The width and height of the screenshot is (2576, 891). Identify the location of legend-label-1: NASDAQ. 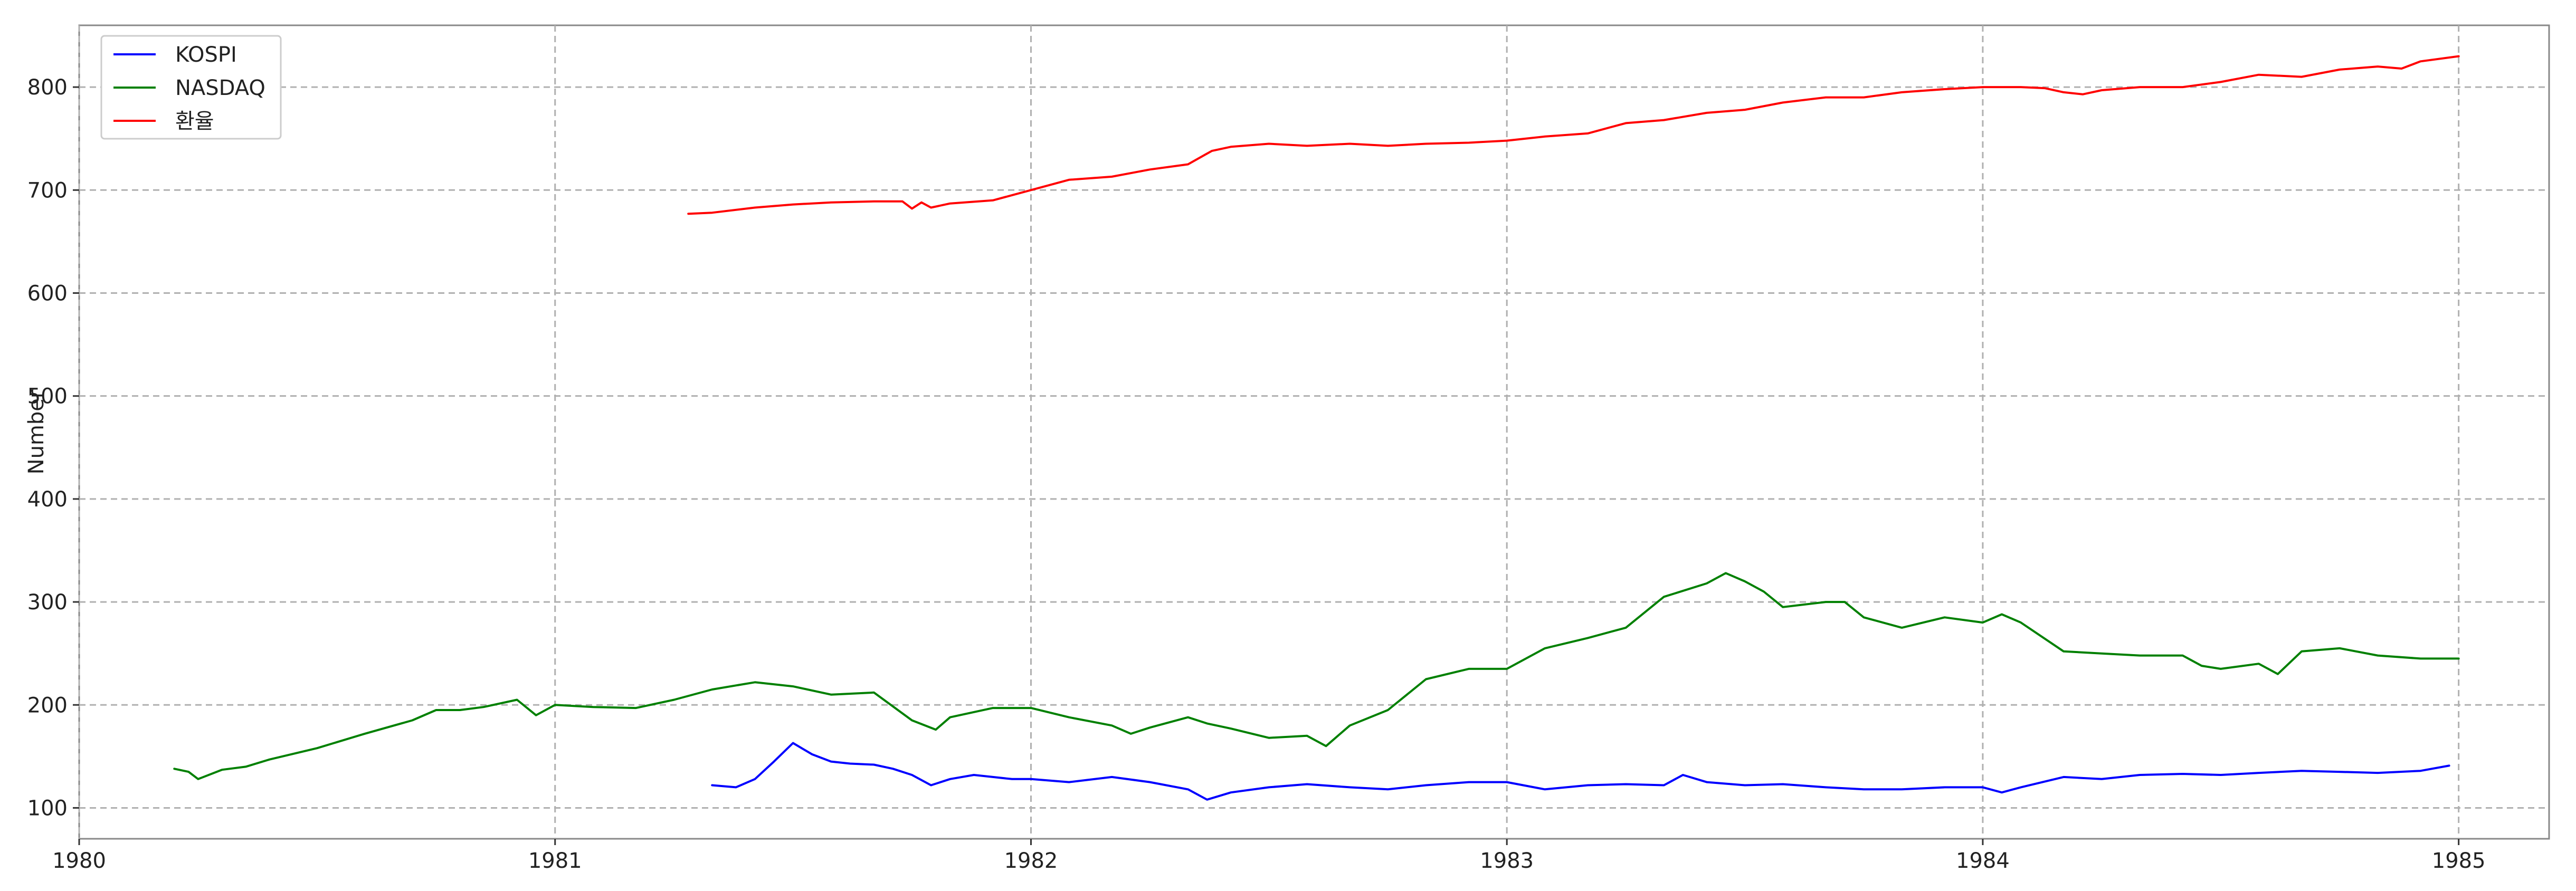
(220, 88).